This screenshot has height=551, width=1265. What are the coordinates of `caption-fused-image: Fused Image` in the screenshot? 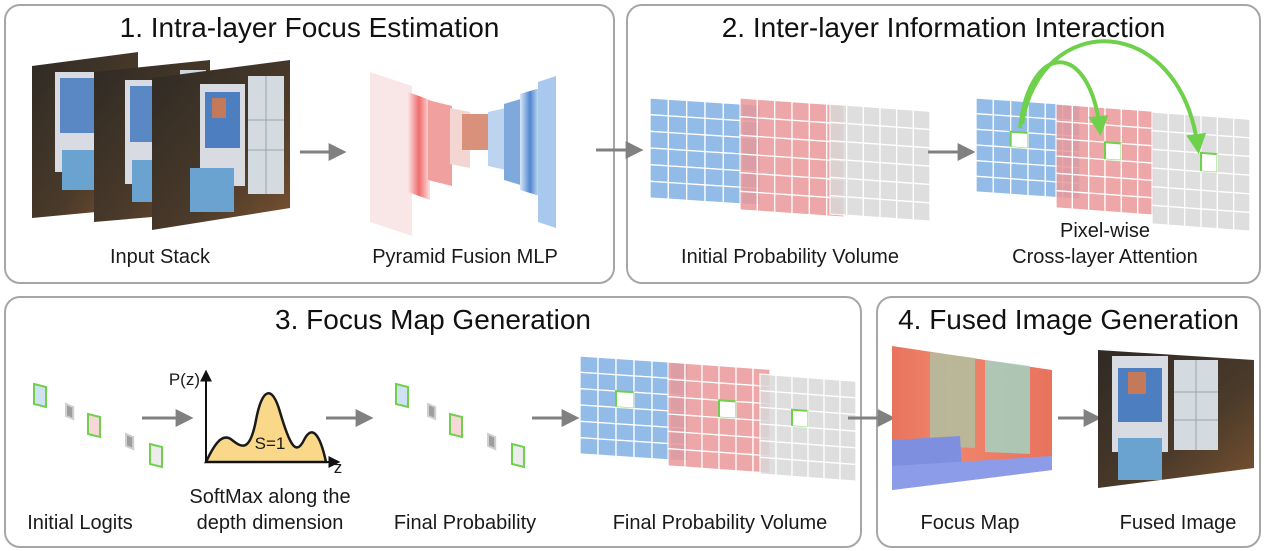 It's located at (1178, 523).